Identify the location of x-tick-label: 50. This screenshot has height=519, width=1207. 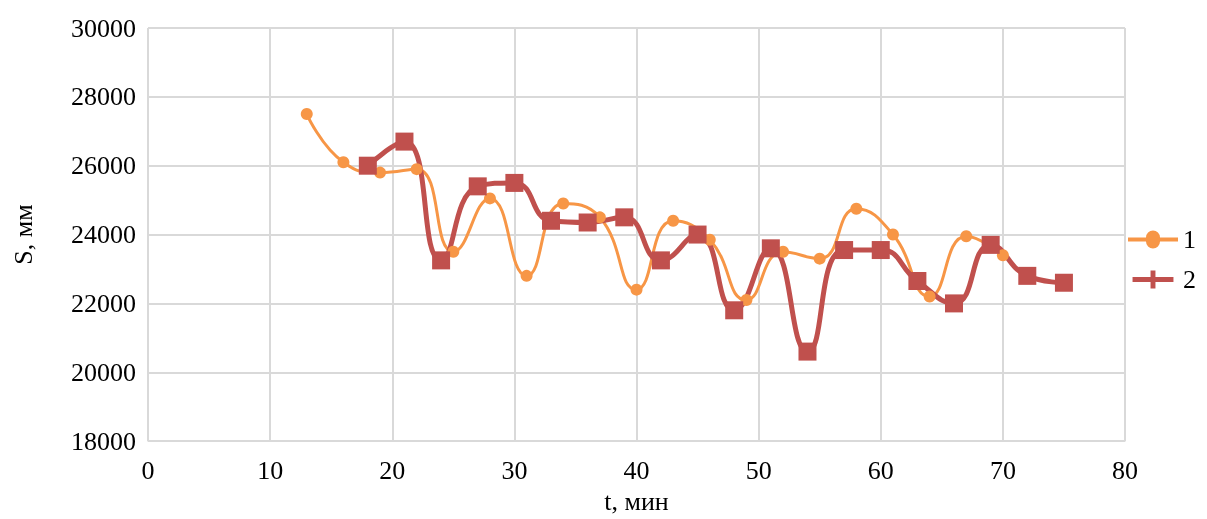
(758, 470).